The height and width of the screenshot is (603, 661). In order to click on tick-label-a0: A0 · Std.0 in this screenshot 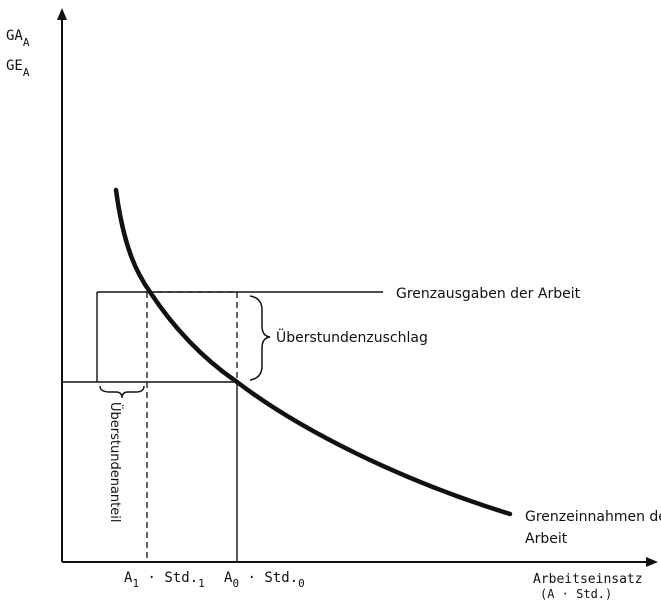, I will do `click(264, 580)`.